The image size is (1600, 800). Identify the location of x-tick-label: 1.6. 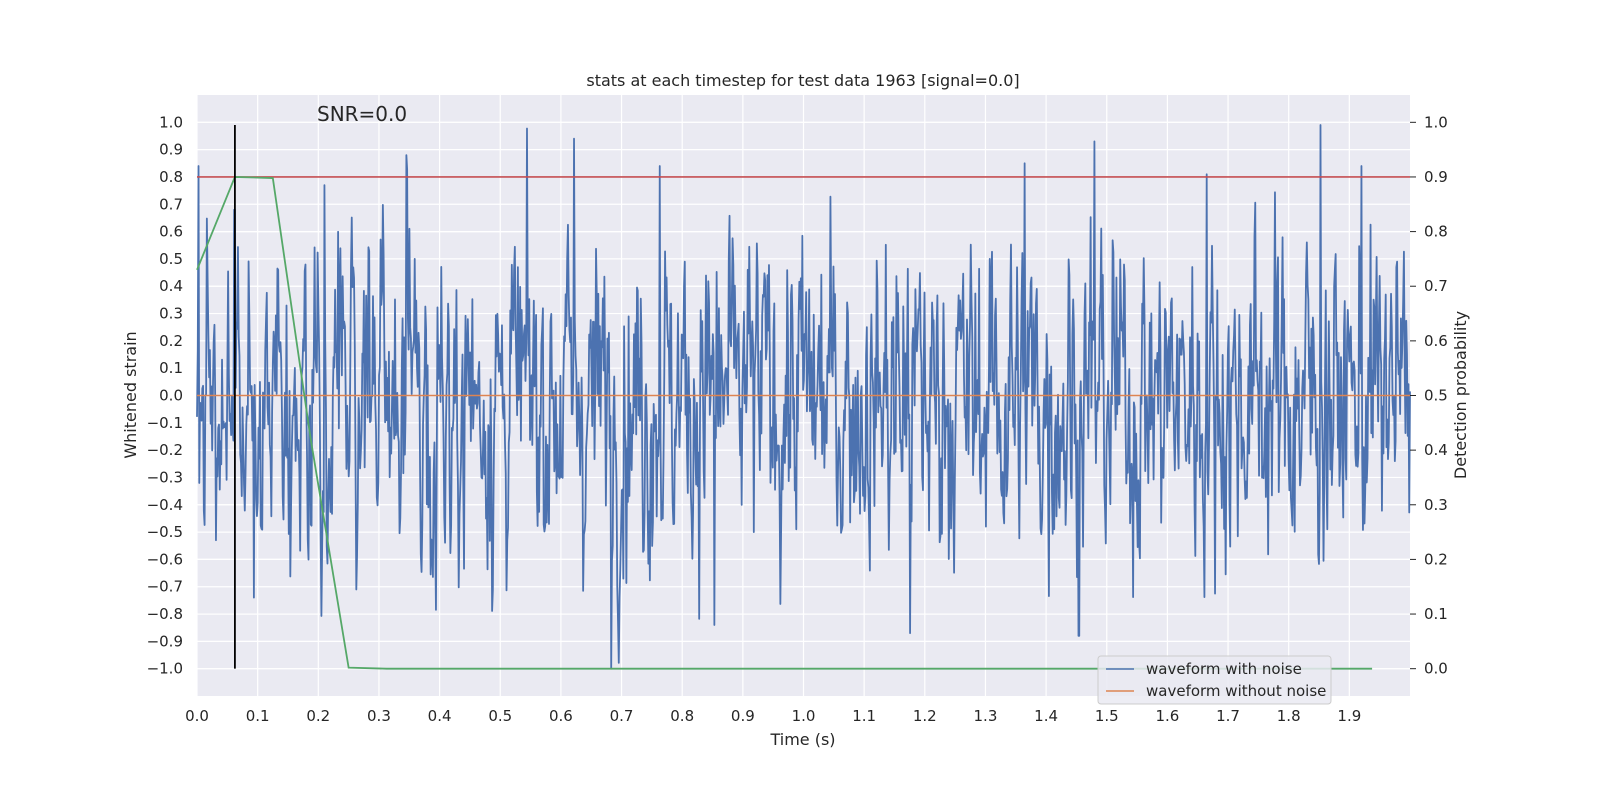
(1167, 716).